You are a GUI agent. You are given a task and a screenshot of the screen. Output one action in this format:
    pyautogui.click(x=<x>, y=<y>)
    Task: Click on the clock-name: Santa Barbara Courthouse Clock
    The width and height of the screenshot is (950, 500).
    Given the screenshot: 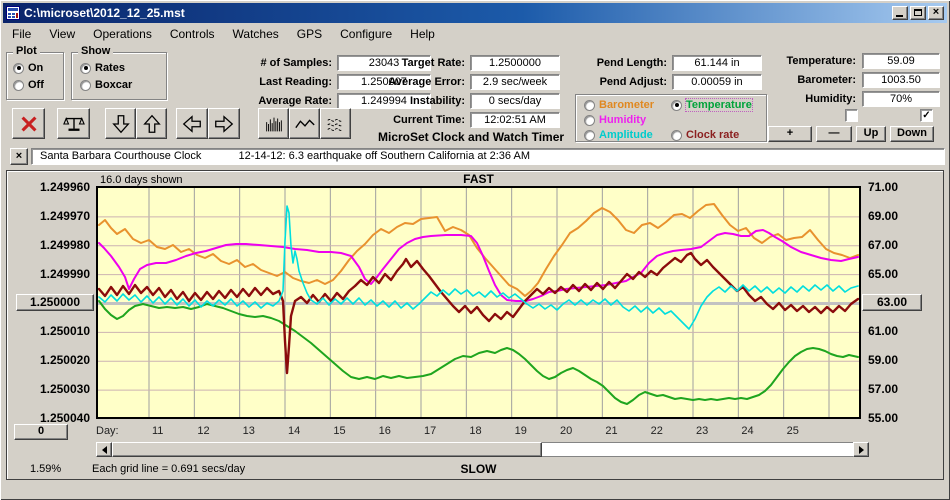 What is the action you would take?
    pyautogui.click(x=121, y=156)
    